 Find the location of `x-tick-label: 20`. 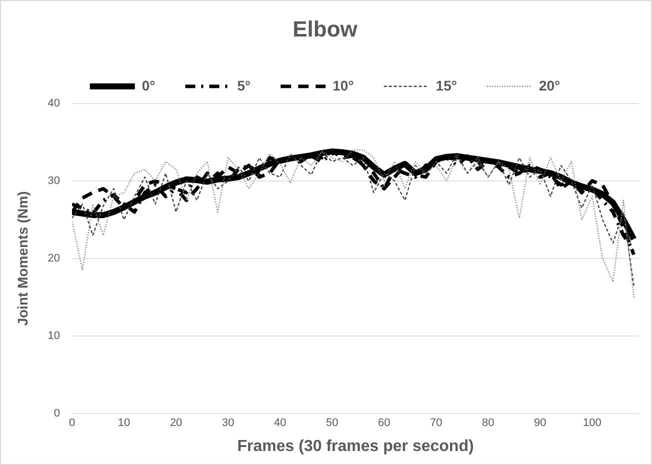

x-tick-label: 20 is located at coordinates (176, 423).